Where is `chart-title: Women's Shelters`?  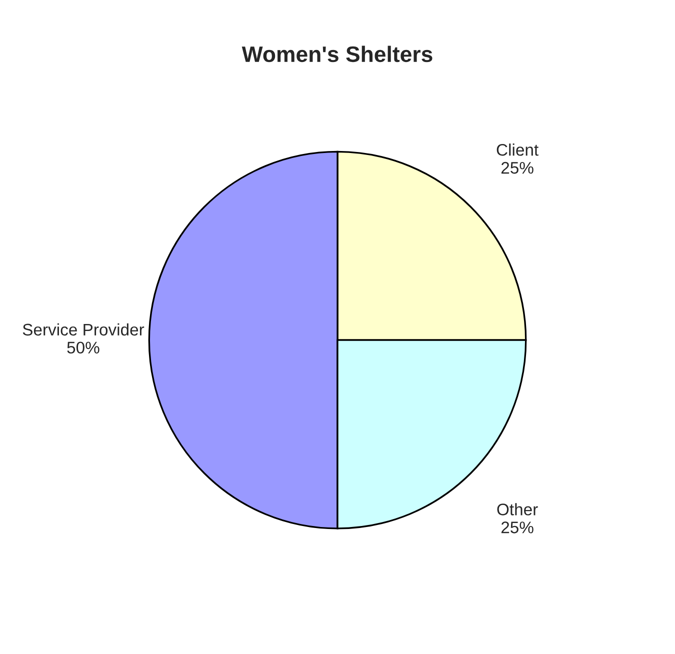
chart-title: Women's Shelters is located at coordinates (337, 54).